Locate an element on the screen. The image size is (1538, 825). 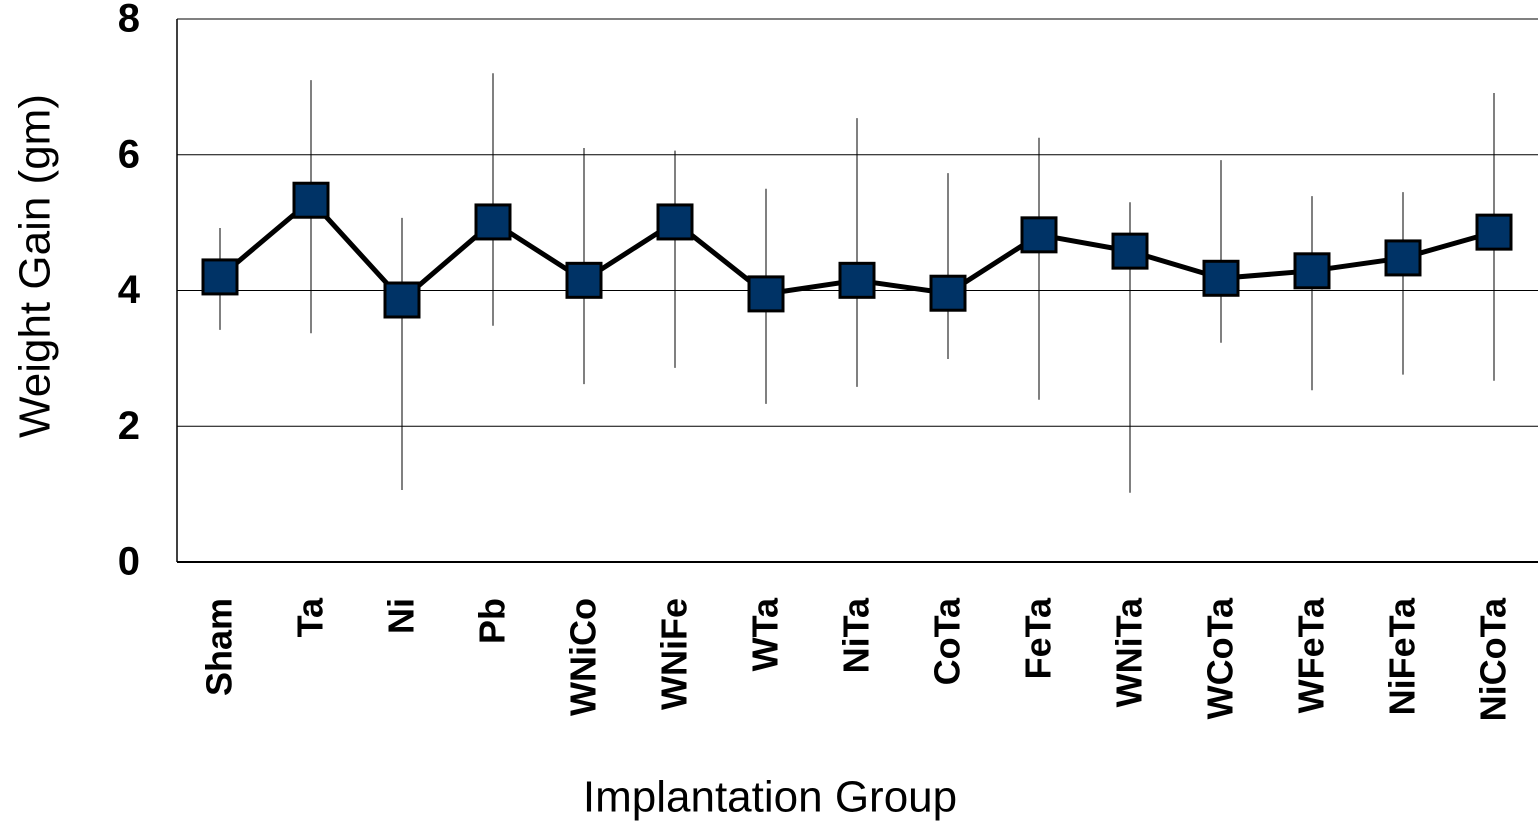
y-axis-title: Weight Gain (gm) is located at coordinates (35, 266).